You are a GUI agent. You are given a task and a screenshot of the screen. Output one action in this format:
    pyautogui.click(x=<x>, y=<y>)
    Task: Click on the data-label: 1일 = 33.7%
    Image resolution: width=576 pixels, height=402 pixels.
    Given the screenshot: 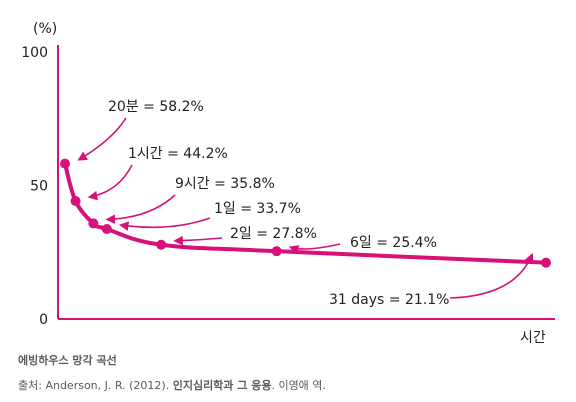 What is the action you would take?
    pyautogui.click(x=257, y=209)
    